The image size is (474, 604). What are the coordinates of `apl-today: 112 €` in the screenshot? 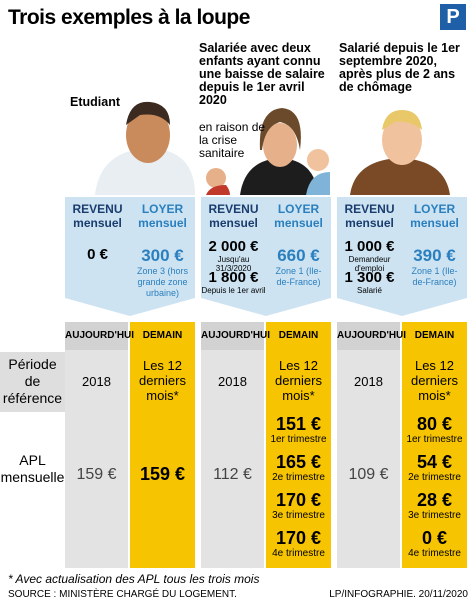 It's located at (232, 474).